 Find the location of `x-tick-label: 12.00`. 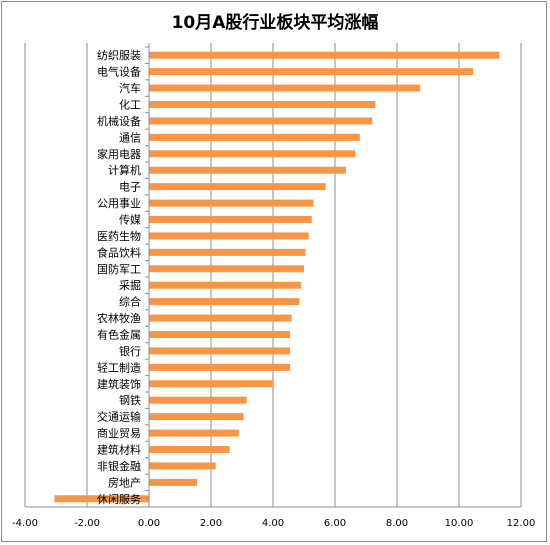

x-tick-label: 12.00 is located at coordinates (521, 523).